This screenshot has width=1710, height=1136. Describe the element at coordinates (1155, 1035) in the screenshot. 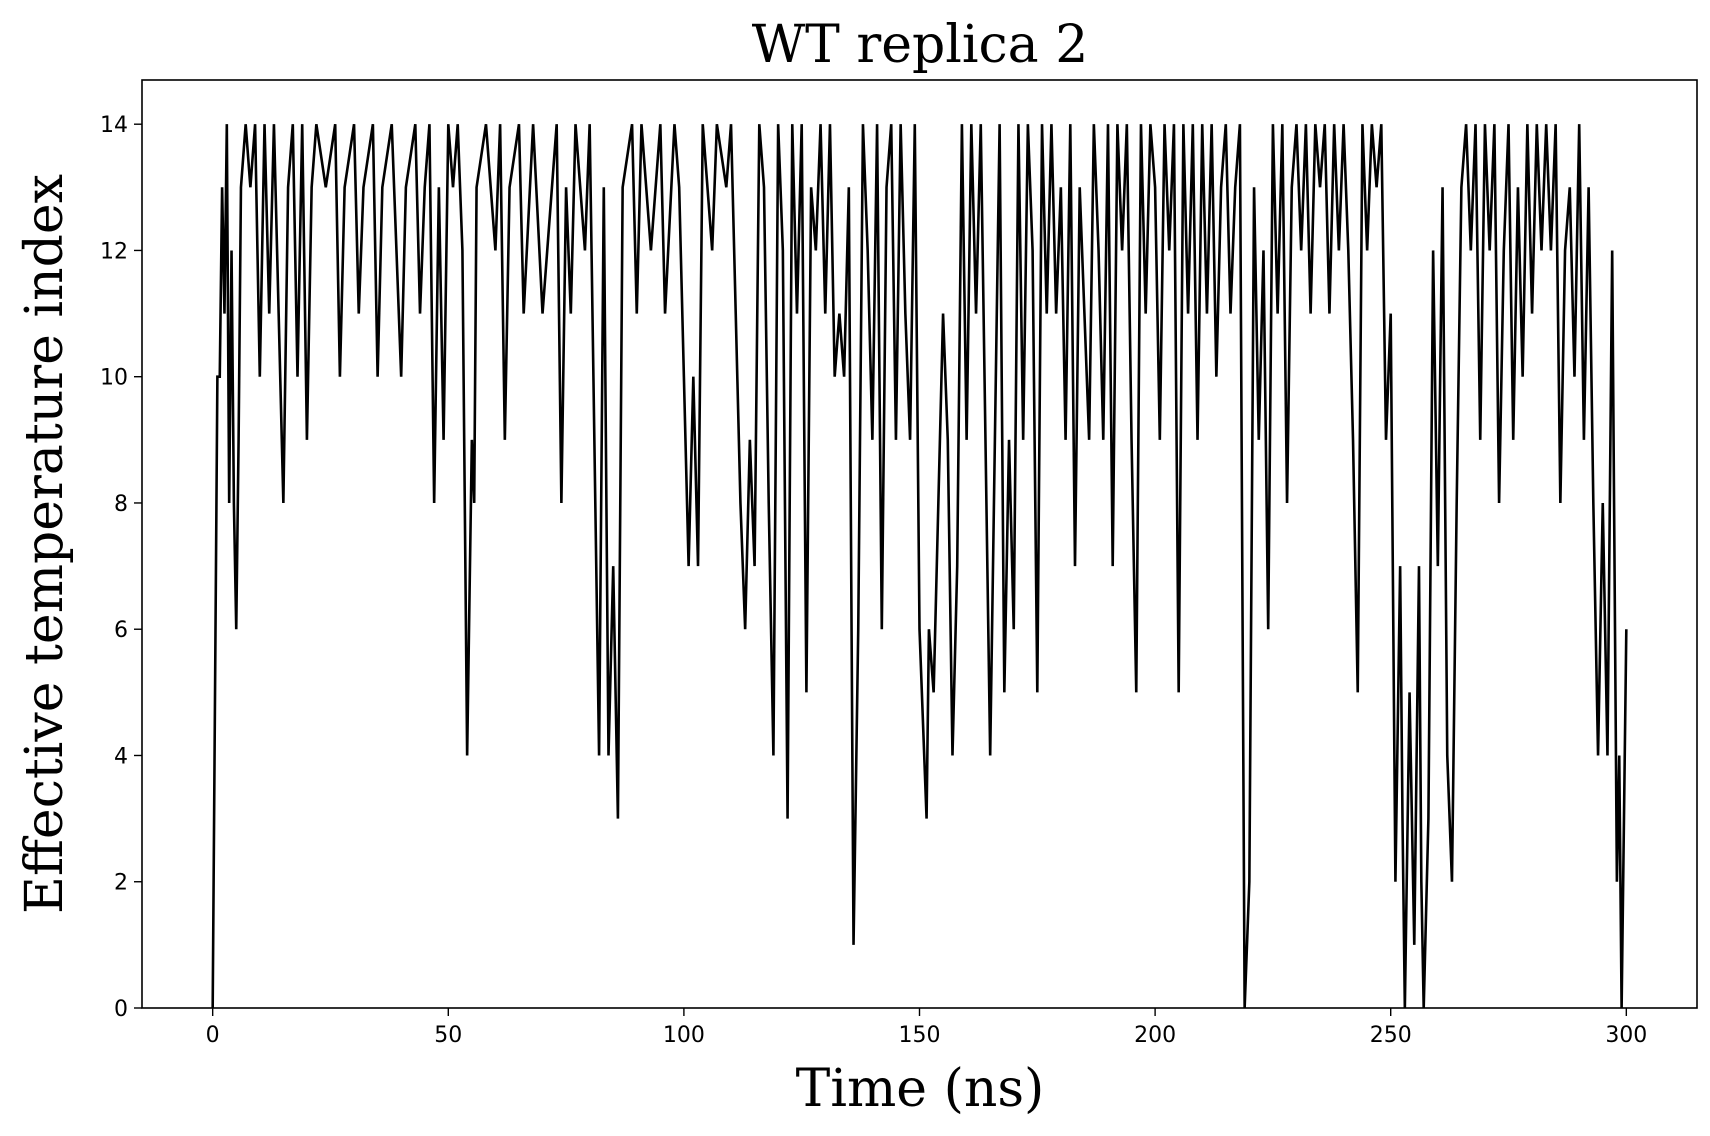

I see `x-tick-label: 200` at that location.